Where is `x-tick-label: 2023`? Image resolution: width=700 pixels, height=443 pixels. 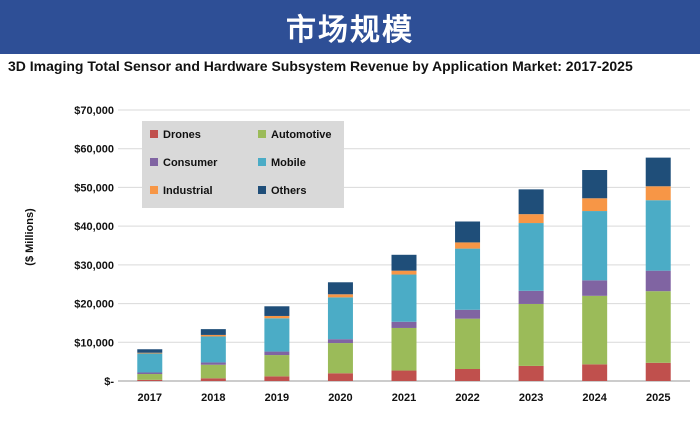
x-tick-label: 2023 is located at coordinates (531, 398).